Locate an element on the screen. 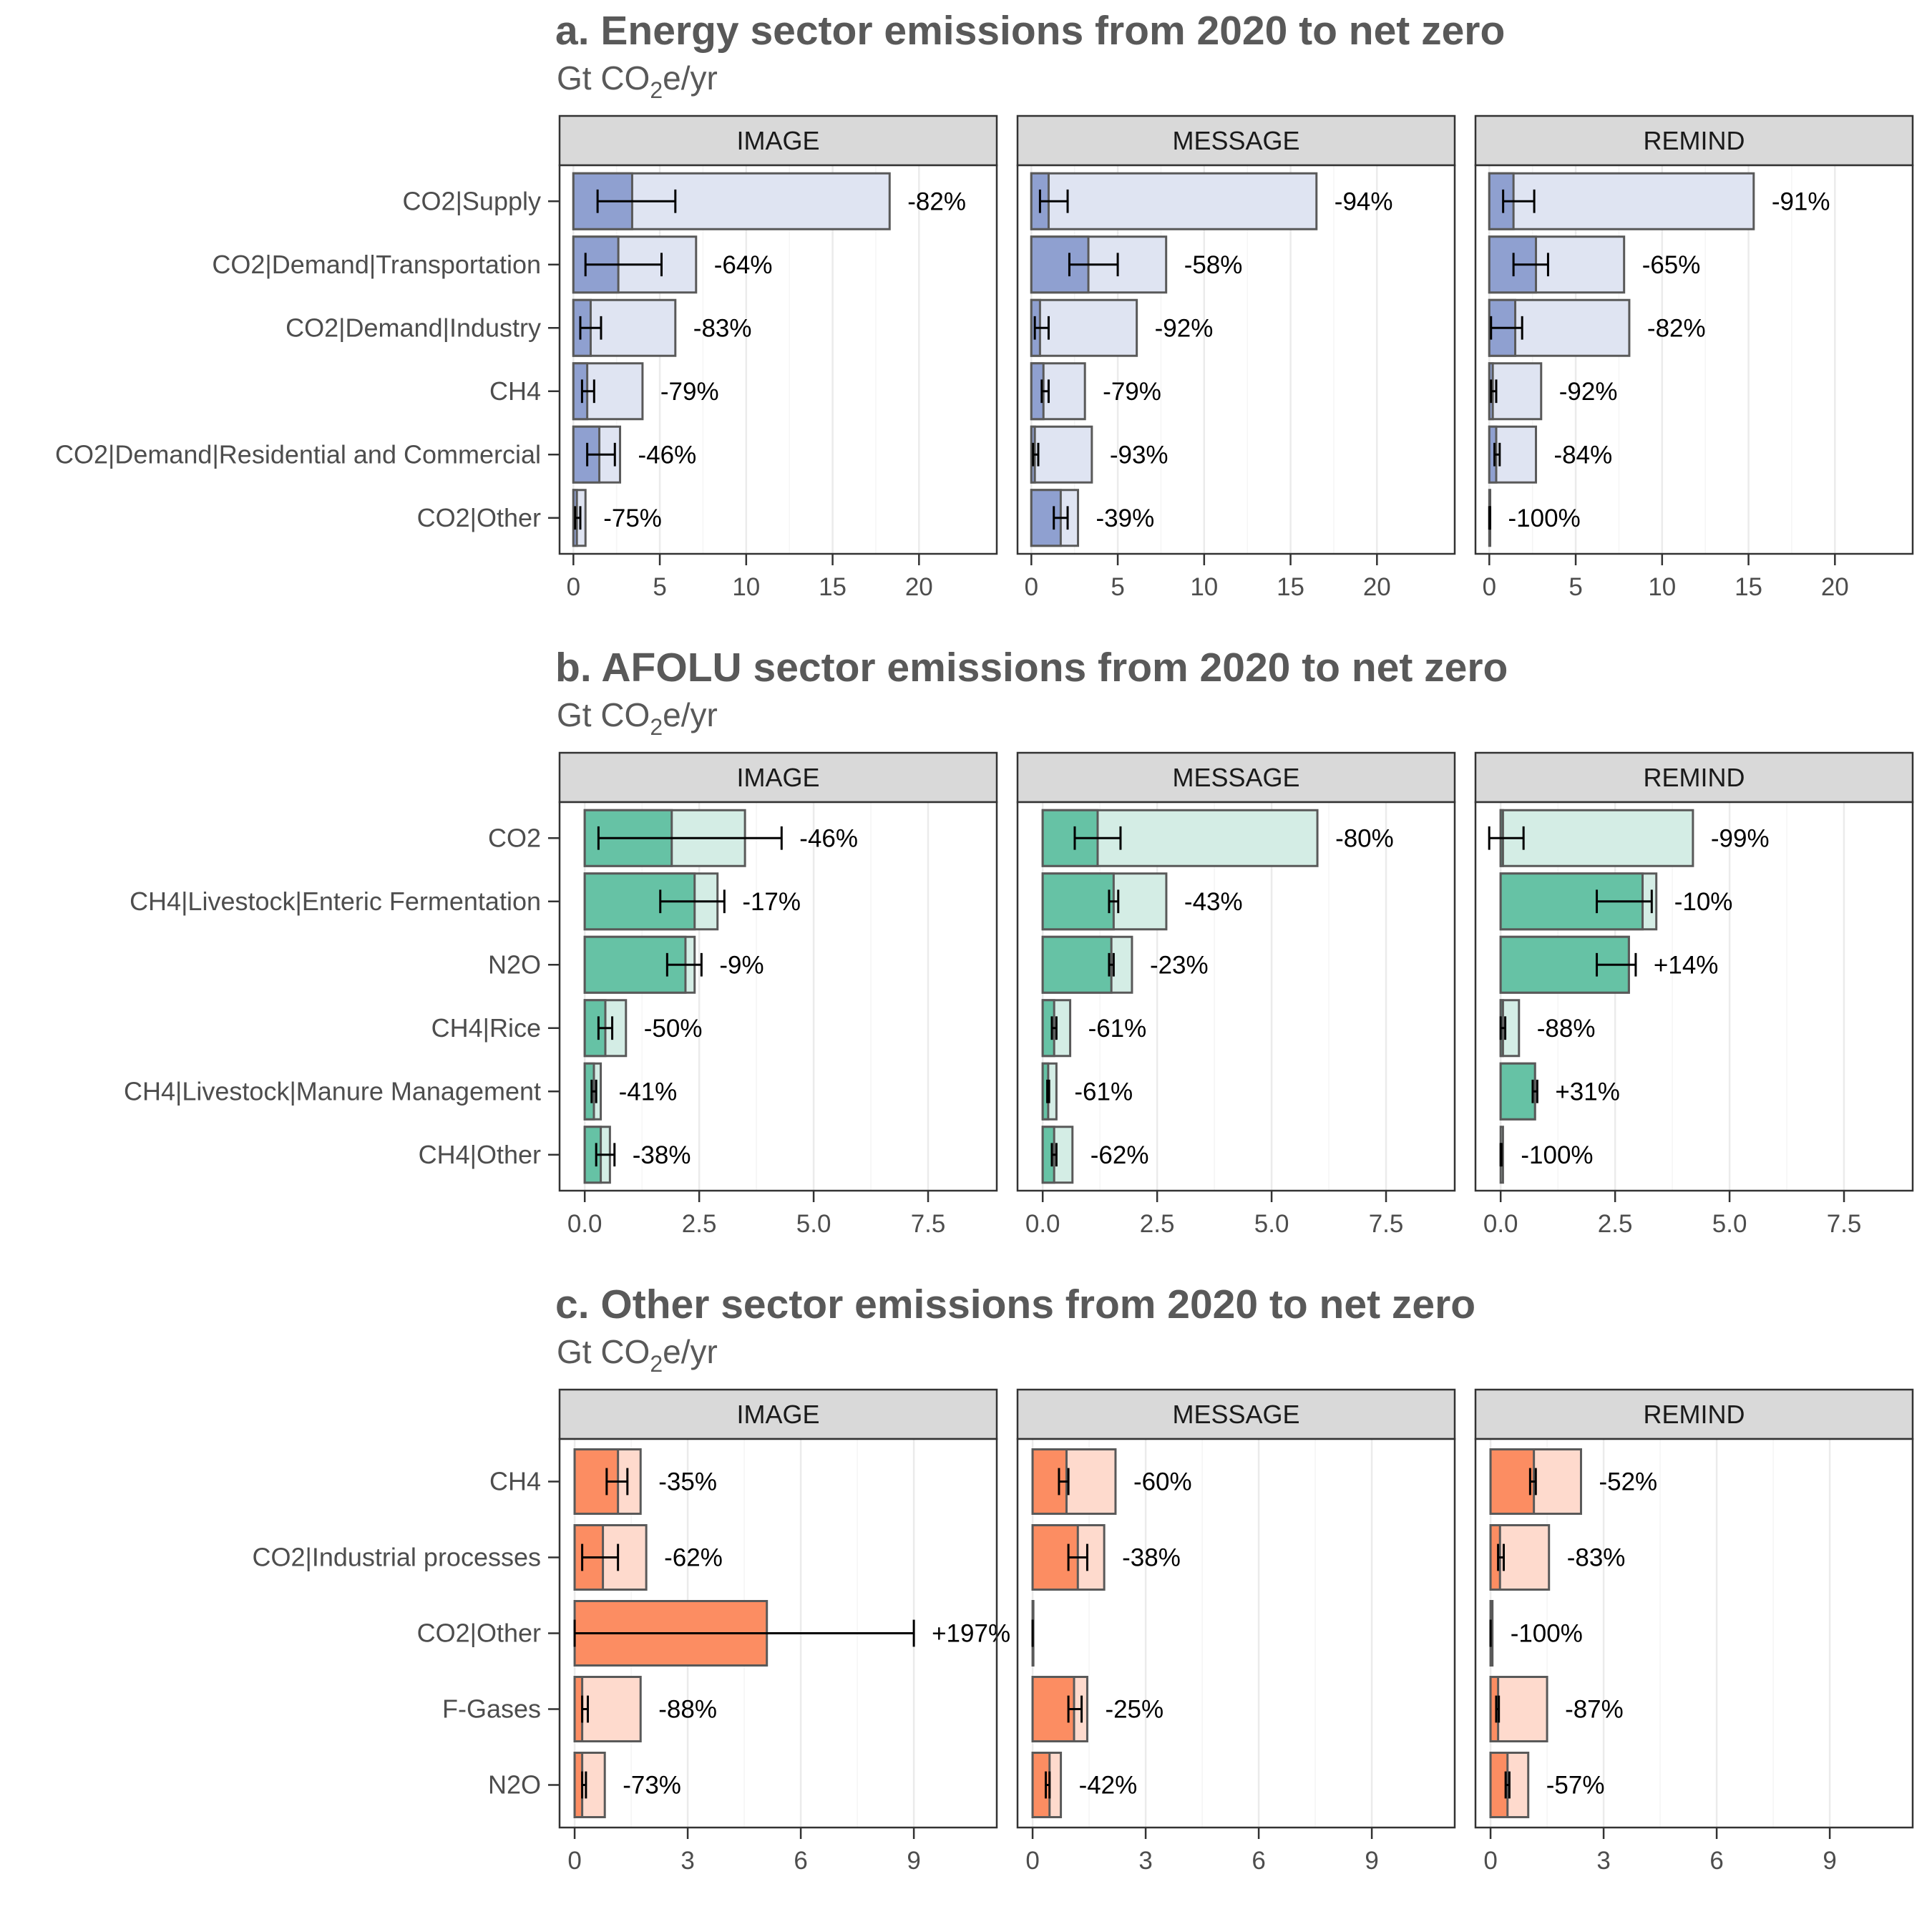 This screenshot has height=1932, width=1932. percent-change-label: -57% is located at coordinates (1575, 1786).